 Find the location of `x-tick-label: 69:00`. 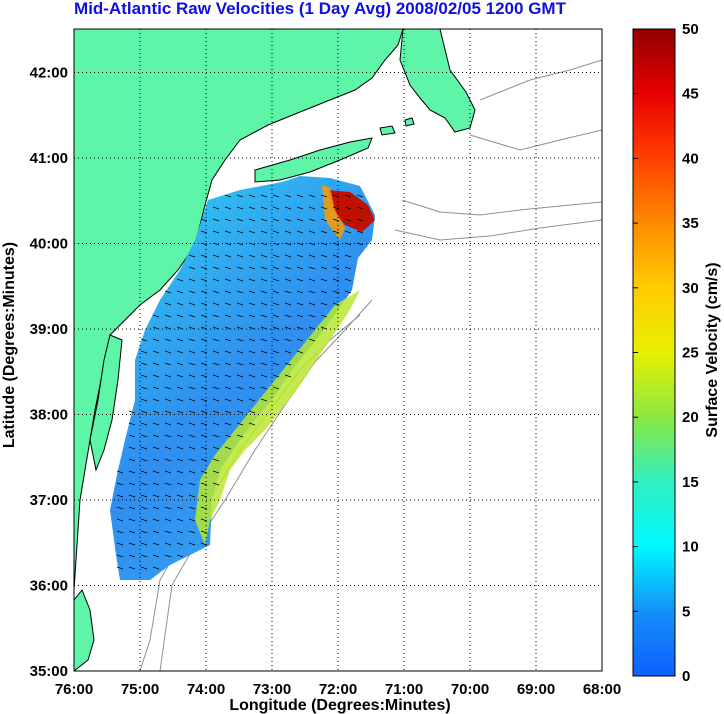

x-tick-label: 69:00 is located at coordinates (536, 689).